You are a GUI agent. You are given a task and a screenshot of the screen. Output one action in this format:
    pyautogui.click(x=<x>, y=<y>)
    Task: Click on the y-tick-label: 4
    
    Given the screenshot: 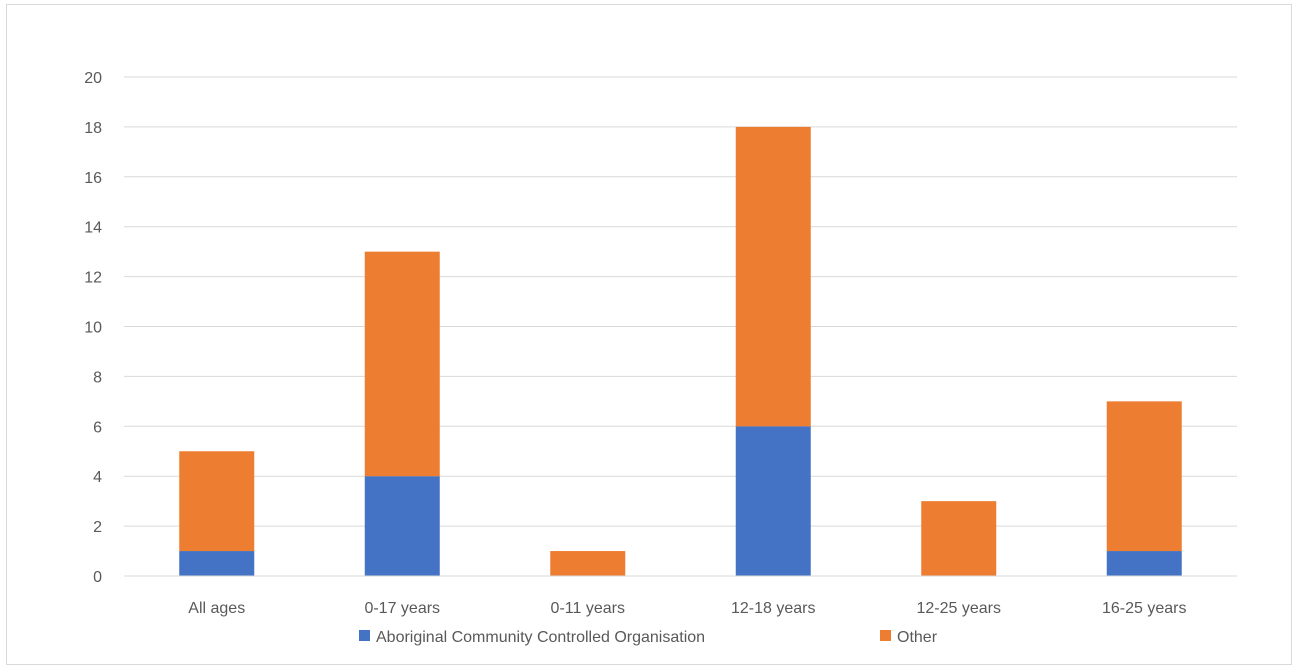 What is the action you would take?
    pyautogui.click(x=97, y=477)
    